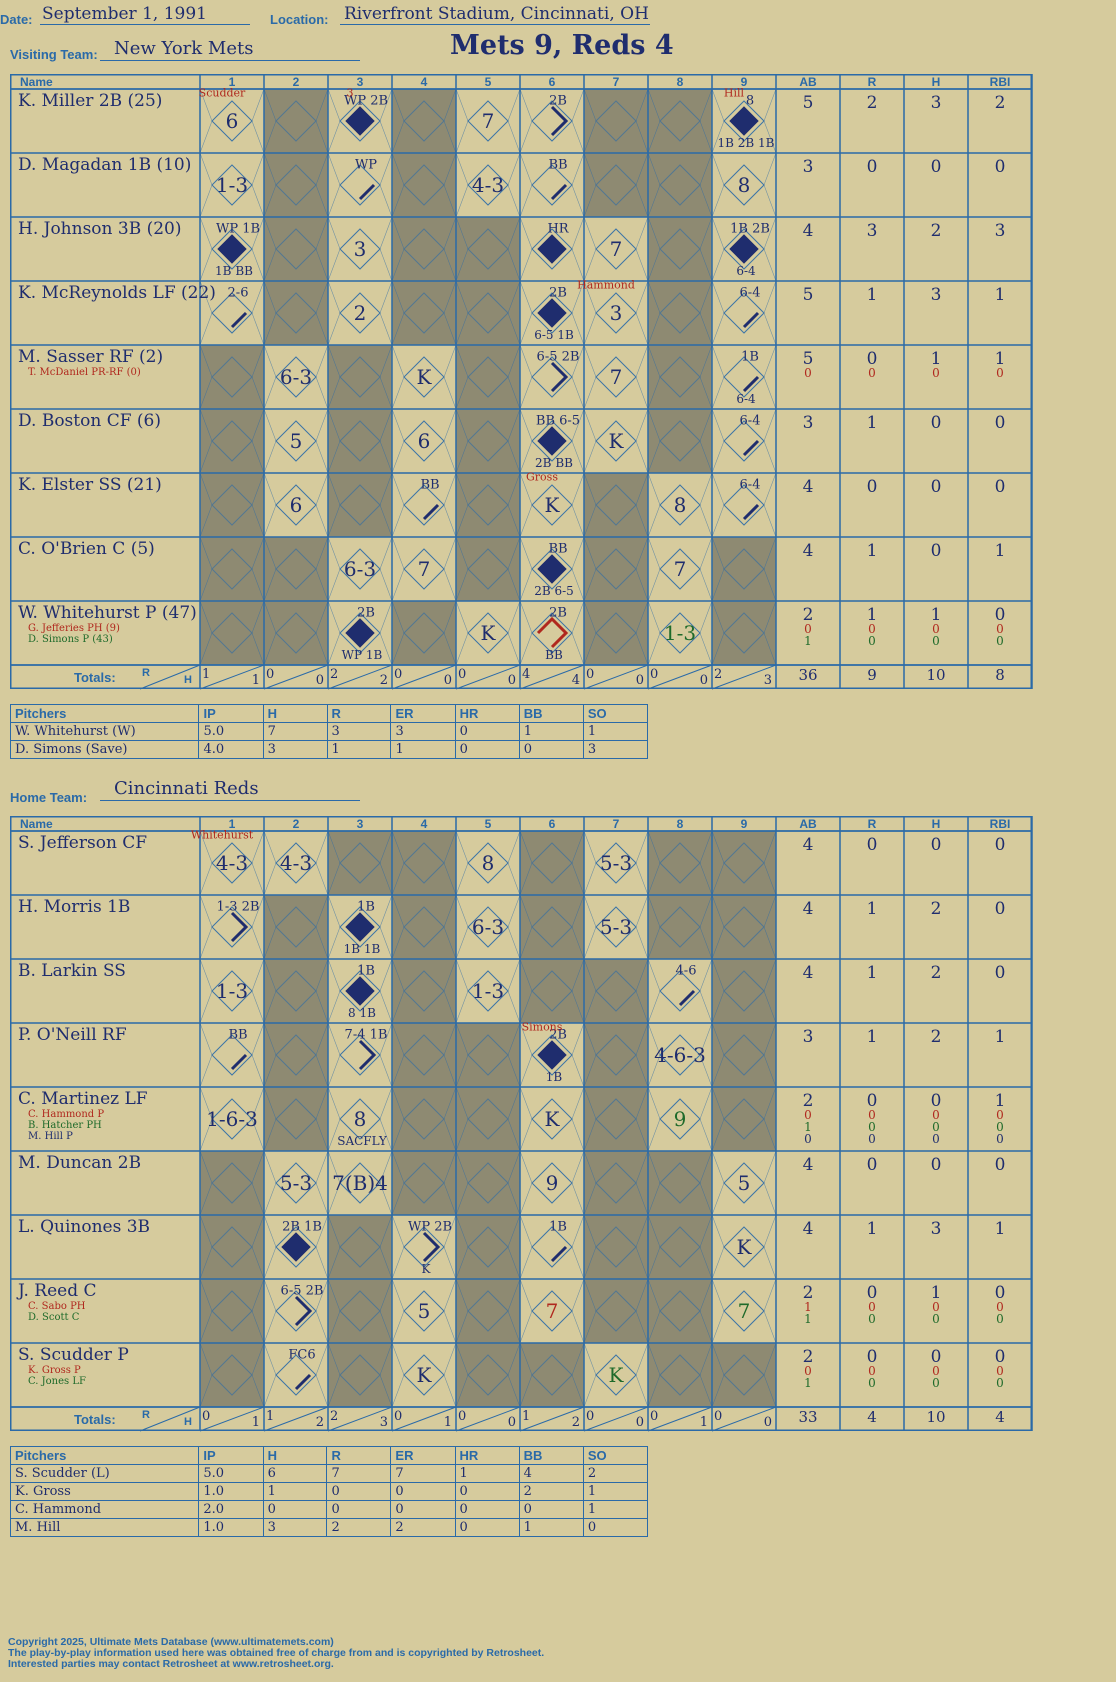 This screenshot has width=1116, height=1682. Describe the element at coordinates (360, 991) in the screenshot. I see `run-scored-diamond` at that location.